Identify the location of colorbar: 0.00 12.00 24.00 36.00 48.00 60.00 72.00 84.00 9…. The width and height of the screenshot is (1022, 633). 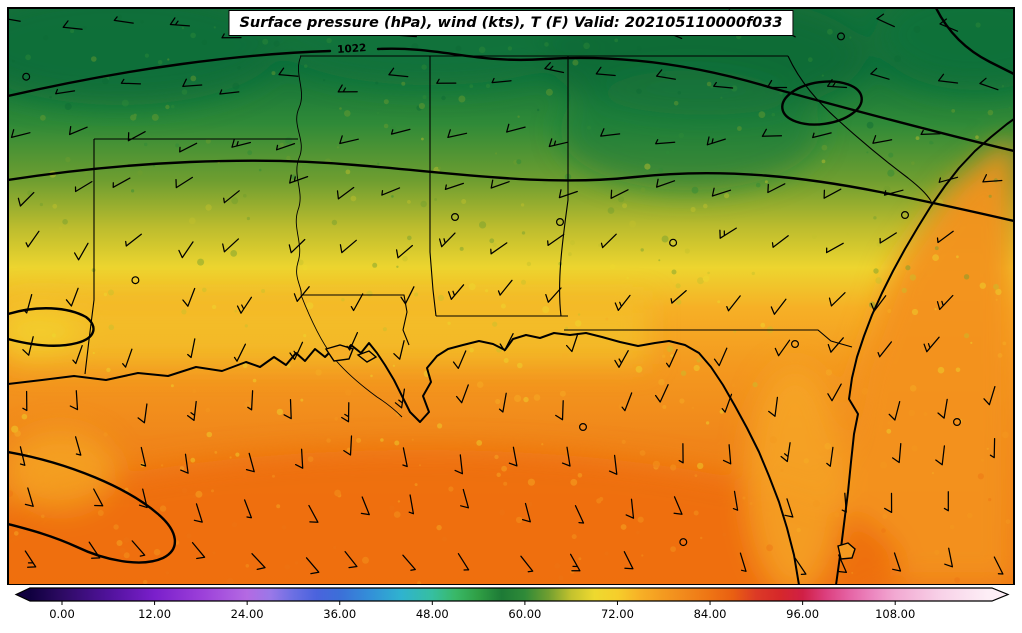
(512, 604).